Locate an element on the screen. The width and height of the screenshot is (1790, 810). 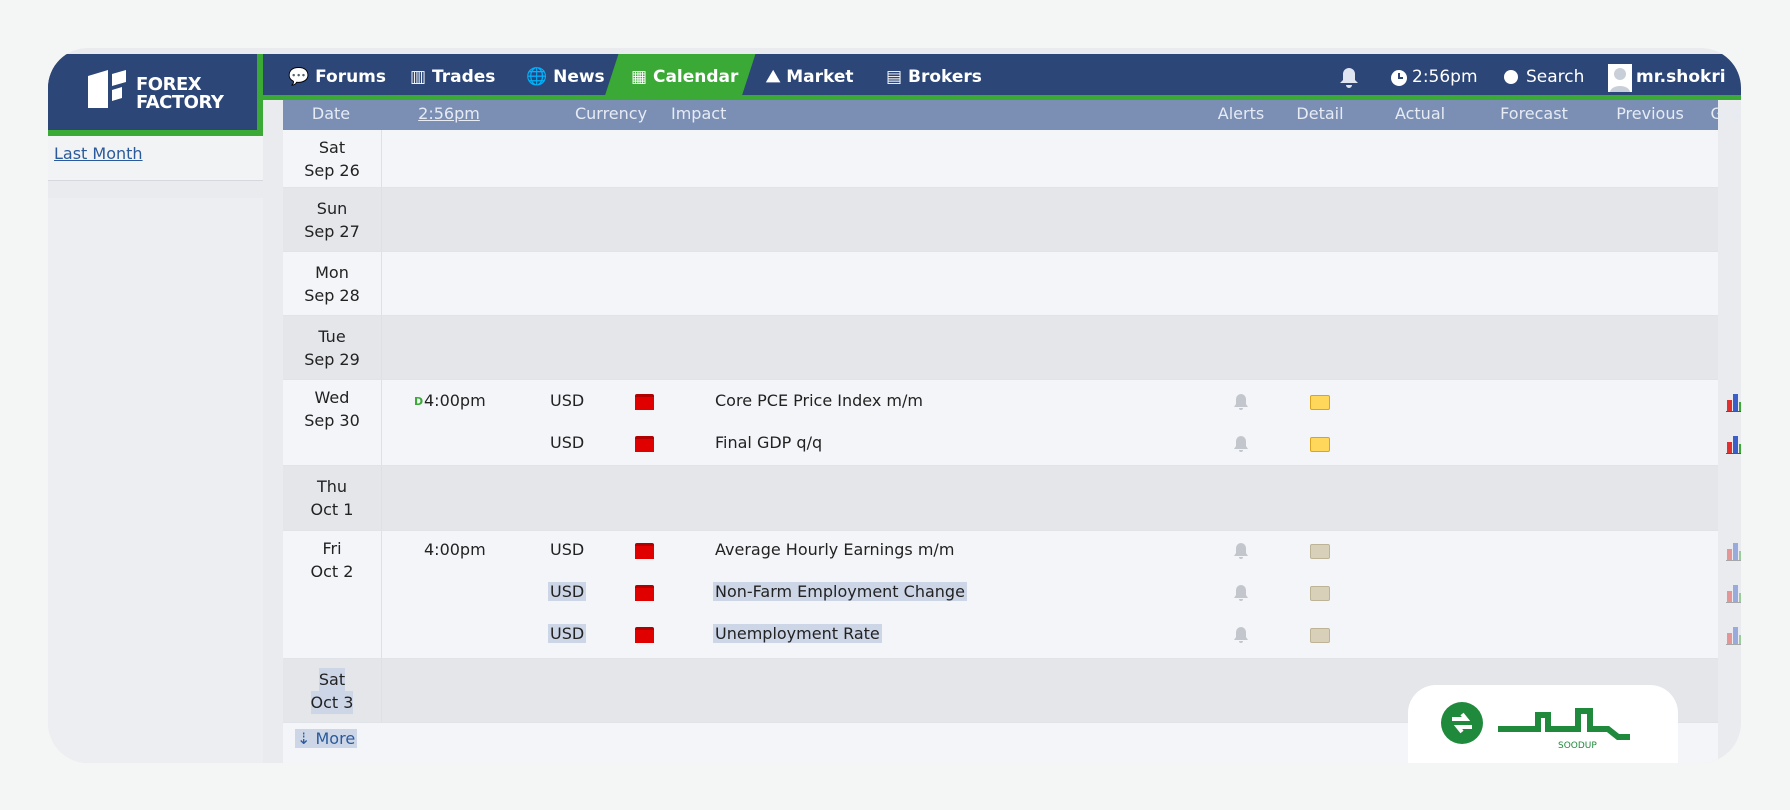
watermark-logo is located at coordinates (1535, 723).